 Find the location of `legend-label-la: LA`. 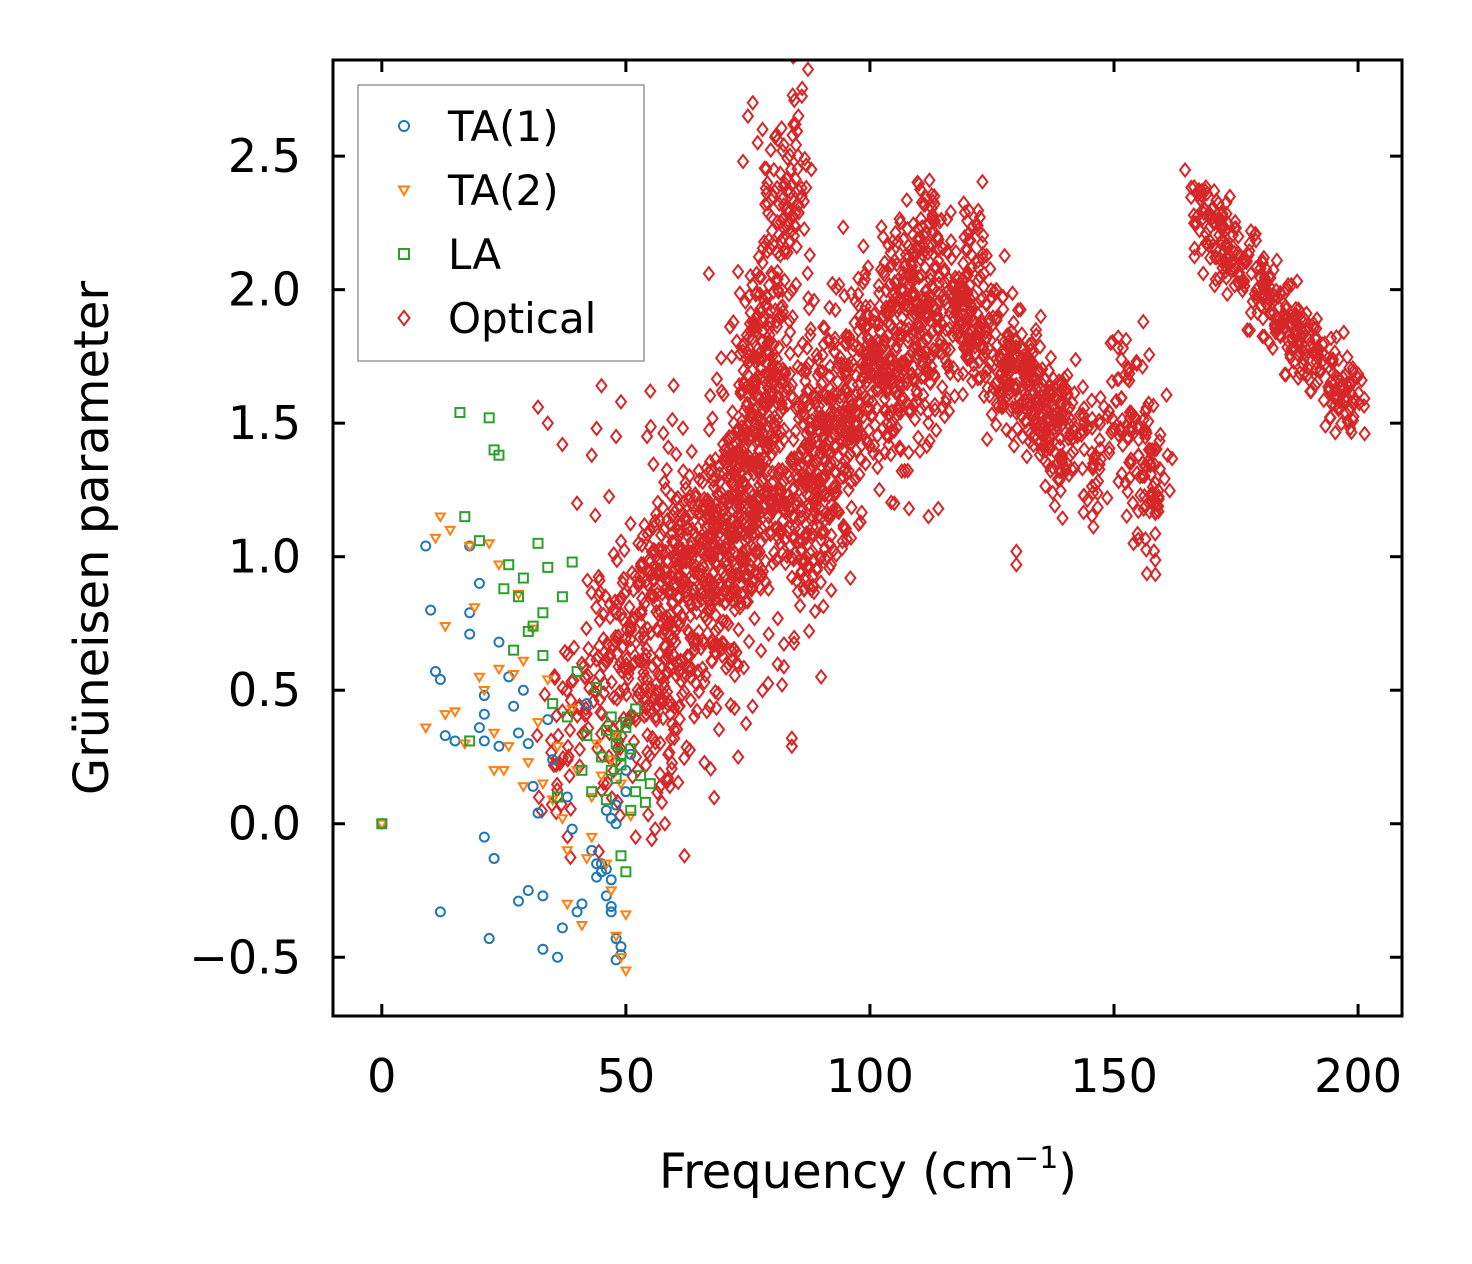

legend-label-la: LA is located at coordinates (474, 254).